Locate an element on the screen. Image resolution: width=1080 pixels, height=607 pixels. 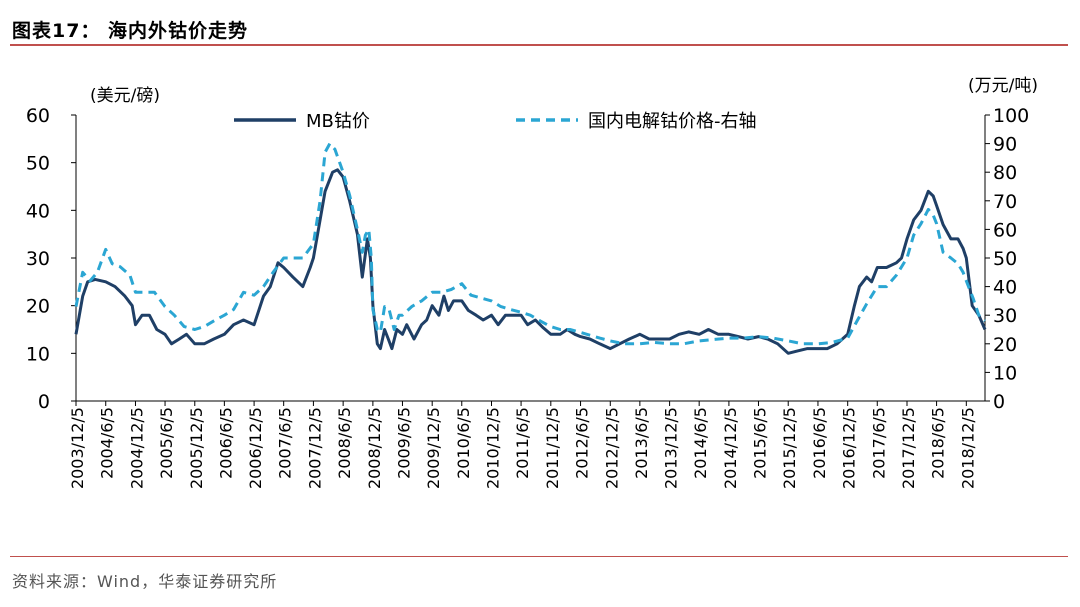
x-tick-label: 2004/12/5 is located at coordinates (136, 448).